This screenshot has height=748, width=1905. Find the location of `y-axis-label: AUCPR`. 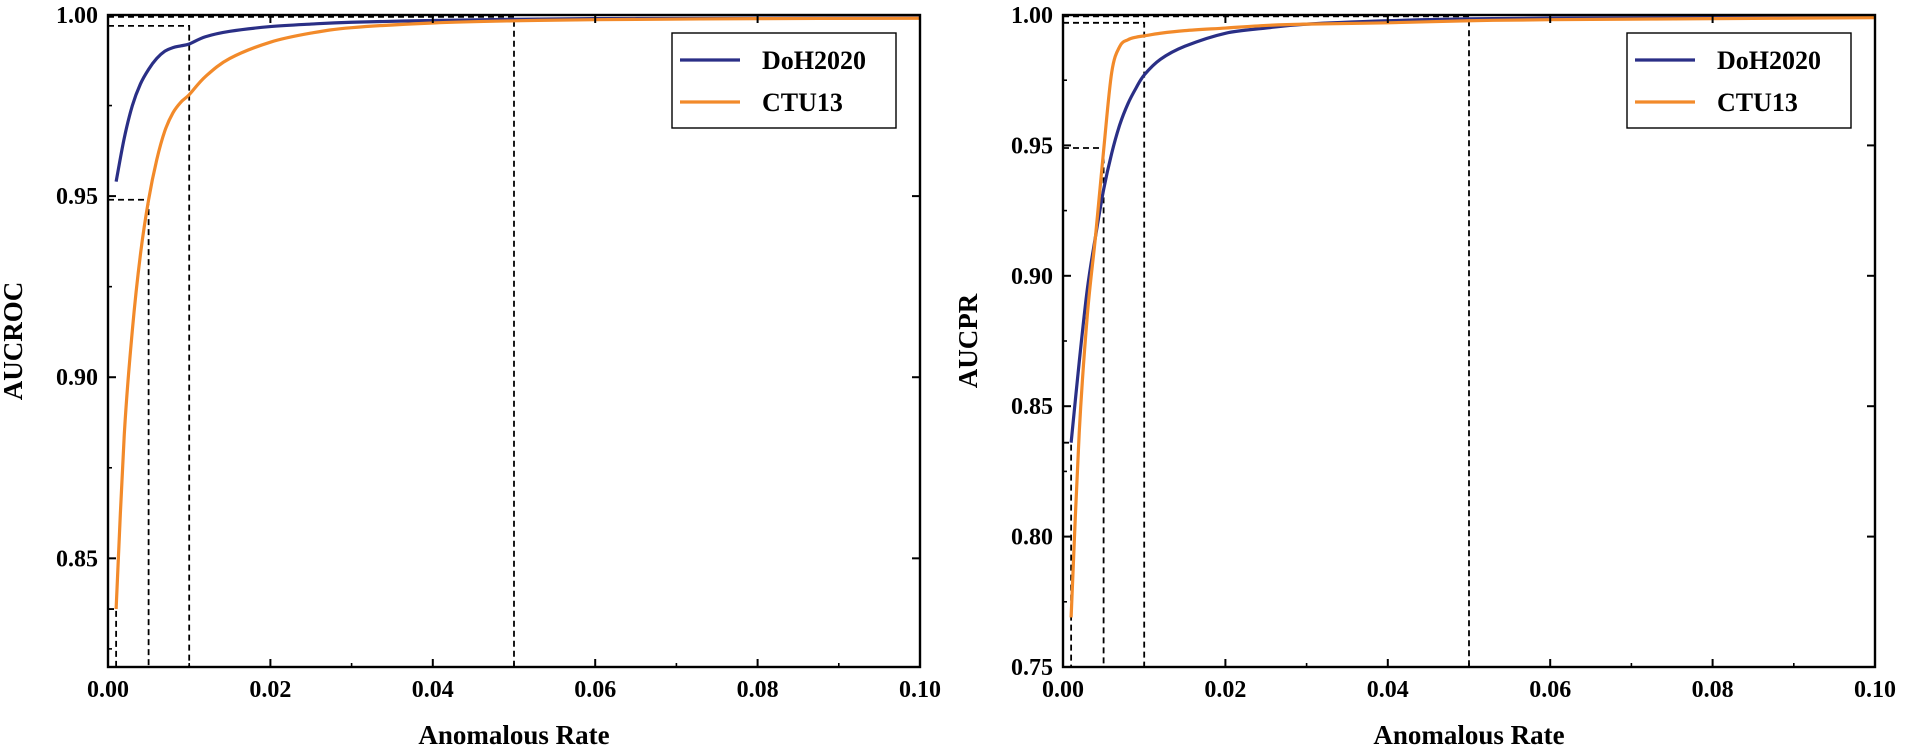

y-axis-label: AUCPR is located at coordinates (968, 340).